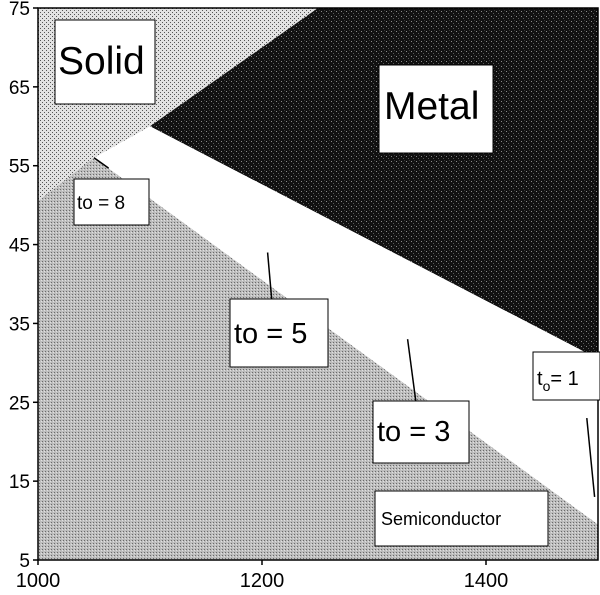  What do you see at coordinates (486, 581) in the screenshot?
I see `x-tick-label: 1400` at bounding box center [486, 581].